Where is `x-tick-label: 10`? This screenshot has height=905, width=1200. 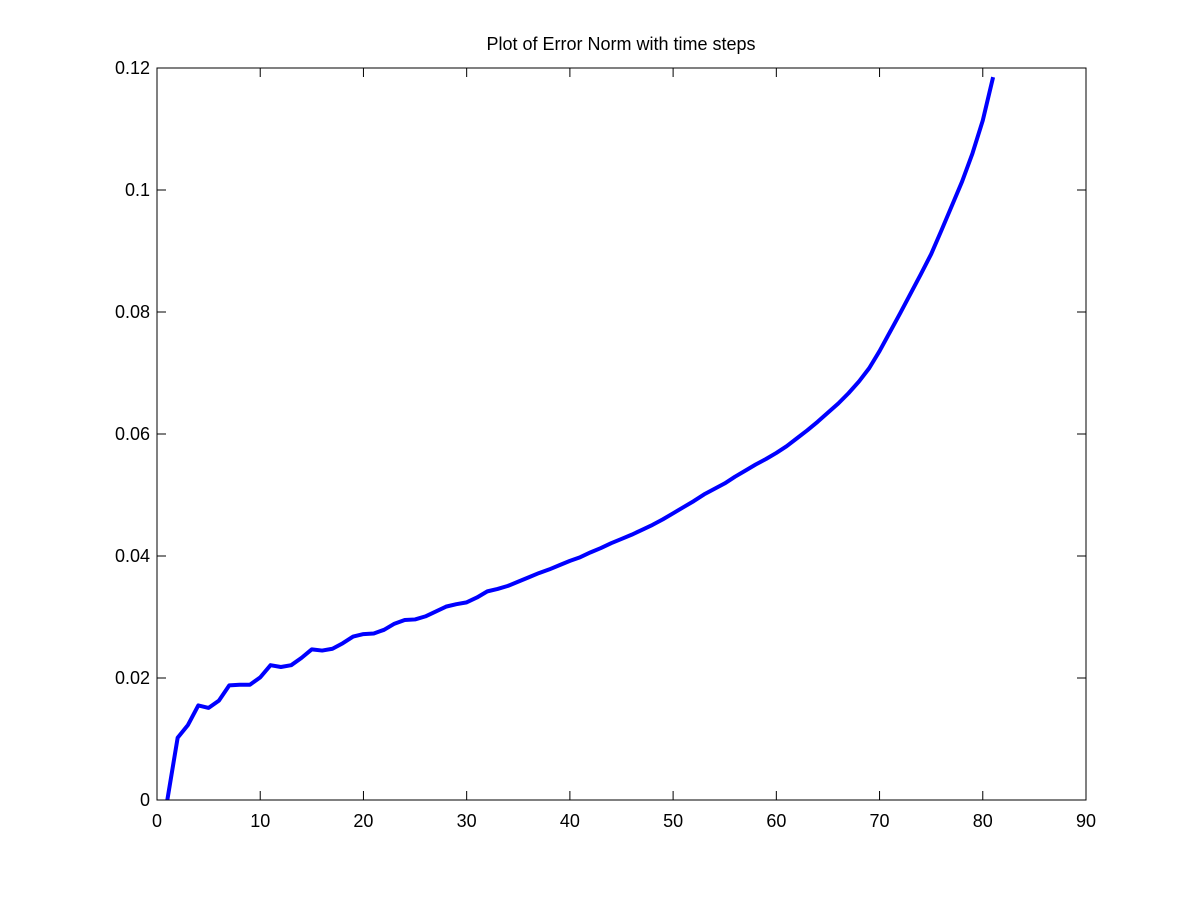
x-tick-label: 10 is located at coordinates (260, 821).